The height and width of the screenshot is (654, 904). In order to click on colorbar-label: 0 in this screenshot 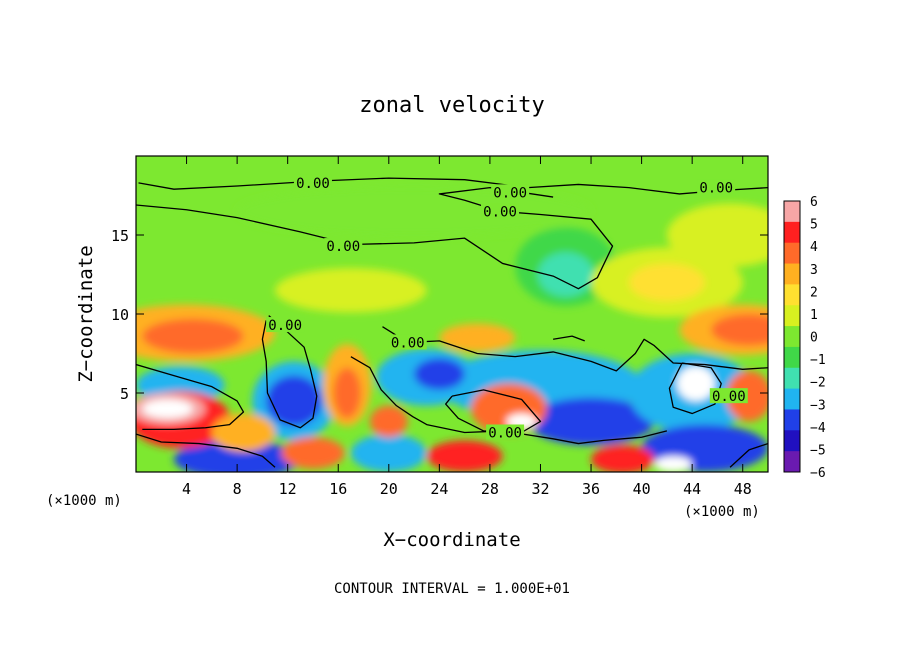, I will do `click(814, 338)`.